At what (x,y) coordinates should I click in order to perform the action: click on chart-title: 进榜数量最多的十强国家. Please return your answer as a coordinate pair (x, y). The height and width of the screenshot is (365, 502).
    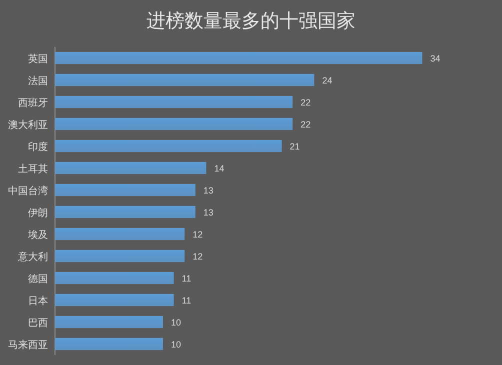
    Looking at the image, I should click on (251, 21).